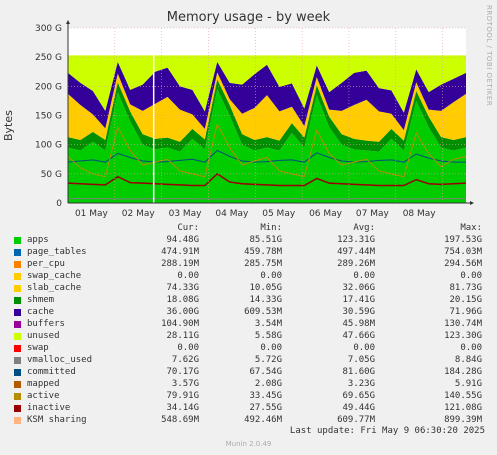 The height and width of the screenshot is (455, 497). What do you see at coordinates (57, 252) in the screenshot?
I see `legend-name: page_tables` at bounding box center [57, 252].